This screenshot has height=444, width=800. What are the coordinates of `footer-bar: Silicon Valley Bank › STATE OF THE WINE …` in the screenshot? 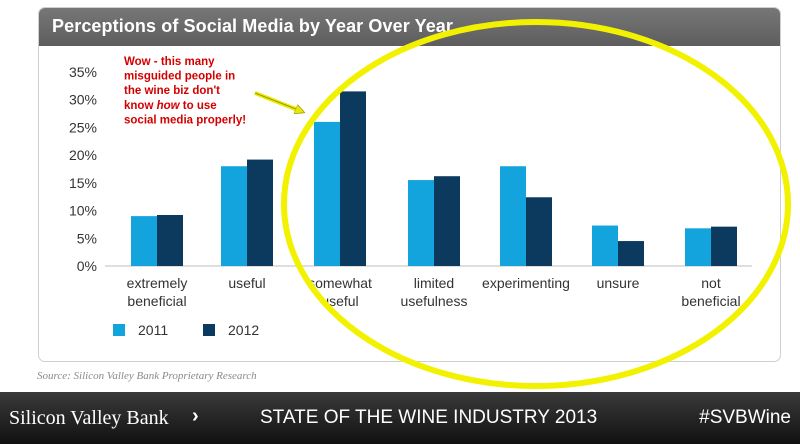 It's located at (400, 418).